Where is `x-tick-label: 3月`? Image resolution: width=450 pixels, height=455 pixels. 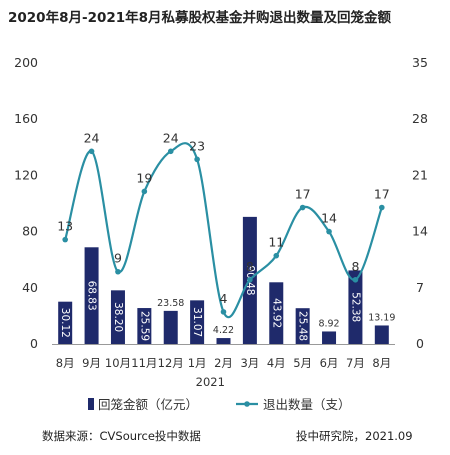
x-tick-label: 3月 is located at coordinates (249, 363).